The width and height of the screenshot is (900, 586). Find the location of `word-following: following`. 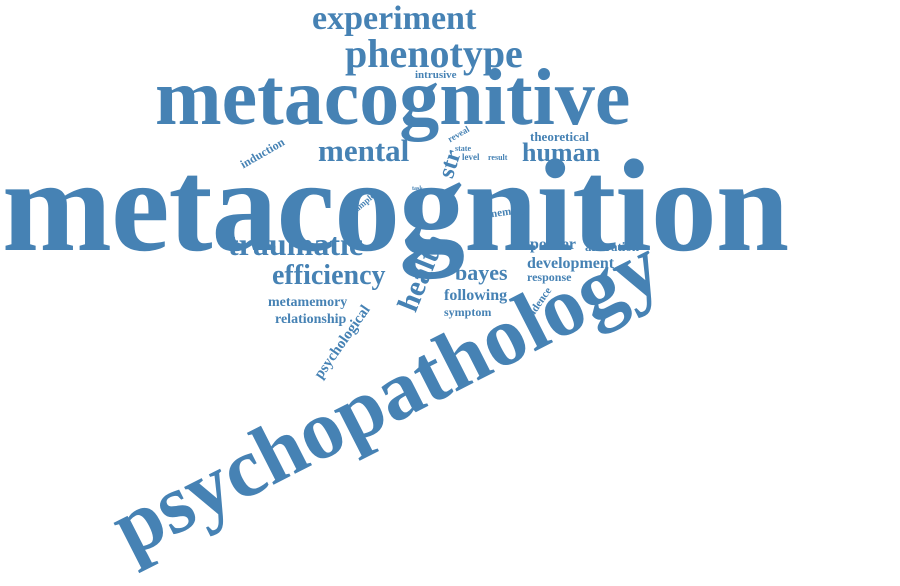

word-following: following is located at coordinates (475, 296).